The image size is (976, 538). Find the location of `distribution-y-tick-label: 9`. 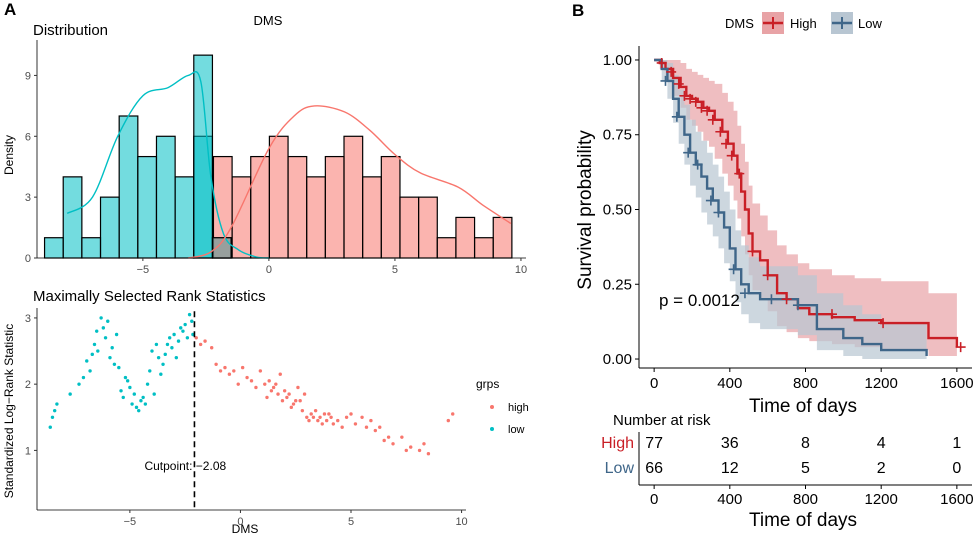

distribution-y-tick-label: 9 is located at coordinates (28, 76).